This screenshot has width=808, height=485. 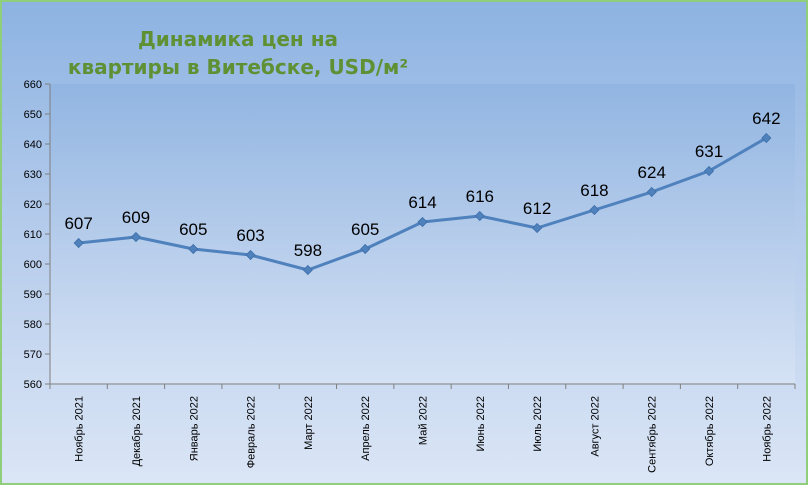 I want to click on data-label: 642, so click(x=766, y=118).